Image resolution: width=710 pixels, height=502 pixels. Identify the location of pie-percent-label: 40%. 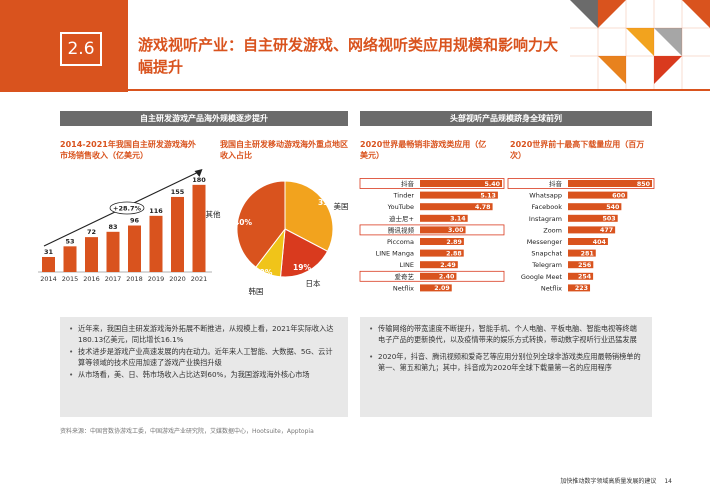
(243, 222).